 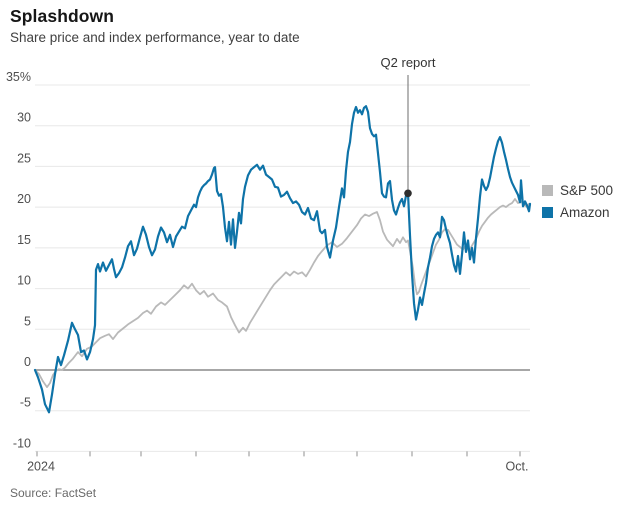 What do you see at coordinates (25, 403) in the screenshot?
I see `y-axis-tick-label: -5` at bounding box center [25, 403].